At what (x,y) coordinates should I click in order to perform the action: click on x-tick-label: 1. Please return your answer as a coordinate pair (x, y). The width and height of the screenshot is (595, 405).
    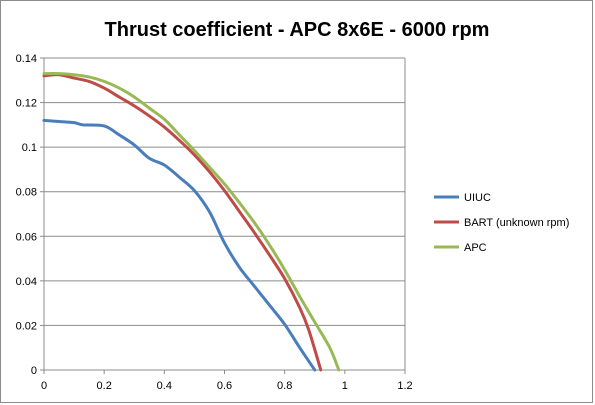
    Looking at the image, I should click on (345, 386).